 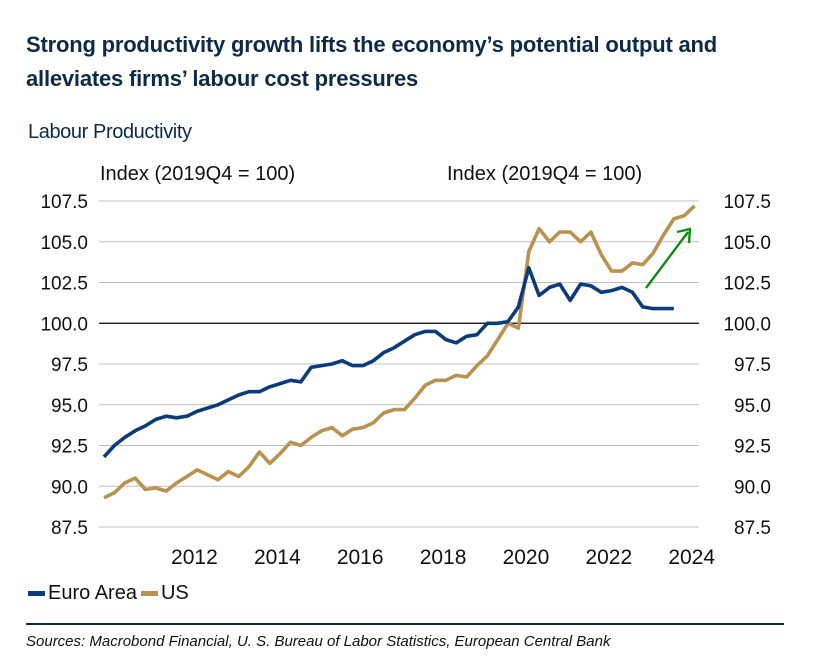 What do you see at coordinates (545, 174) in the screenshot?
I see `right-axis-unit-label: Index (2019Q4 = 100)` at bounding box center [545, 174].